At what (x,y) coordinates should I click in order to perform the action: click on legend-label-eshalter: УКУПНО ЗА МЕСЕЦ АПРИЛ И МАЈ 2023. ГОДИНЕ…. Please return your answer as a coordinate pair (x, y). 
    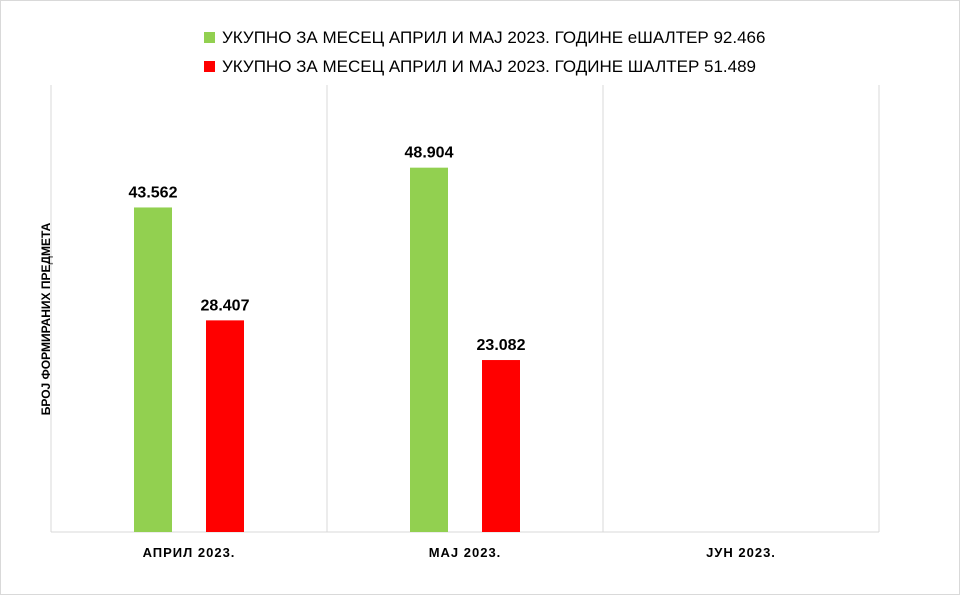
    Looking at the image, I should click on (494, 37).